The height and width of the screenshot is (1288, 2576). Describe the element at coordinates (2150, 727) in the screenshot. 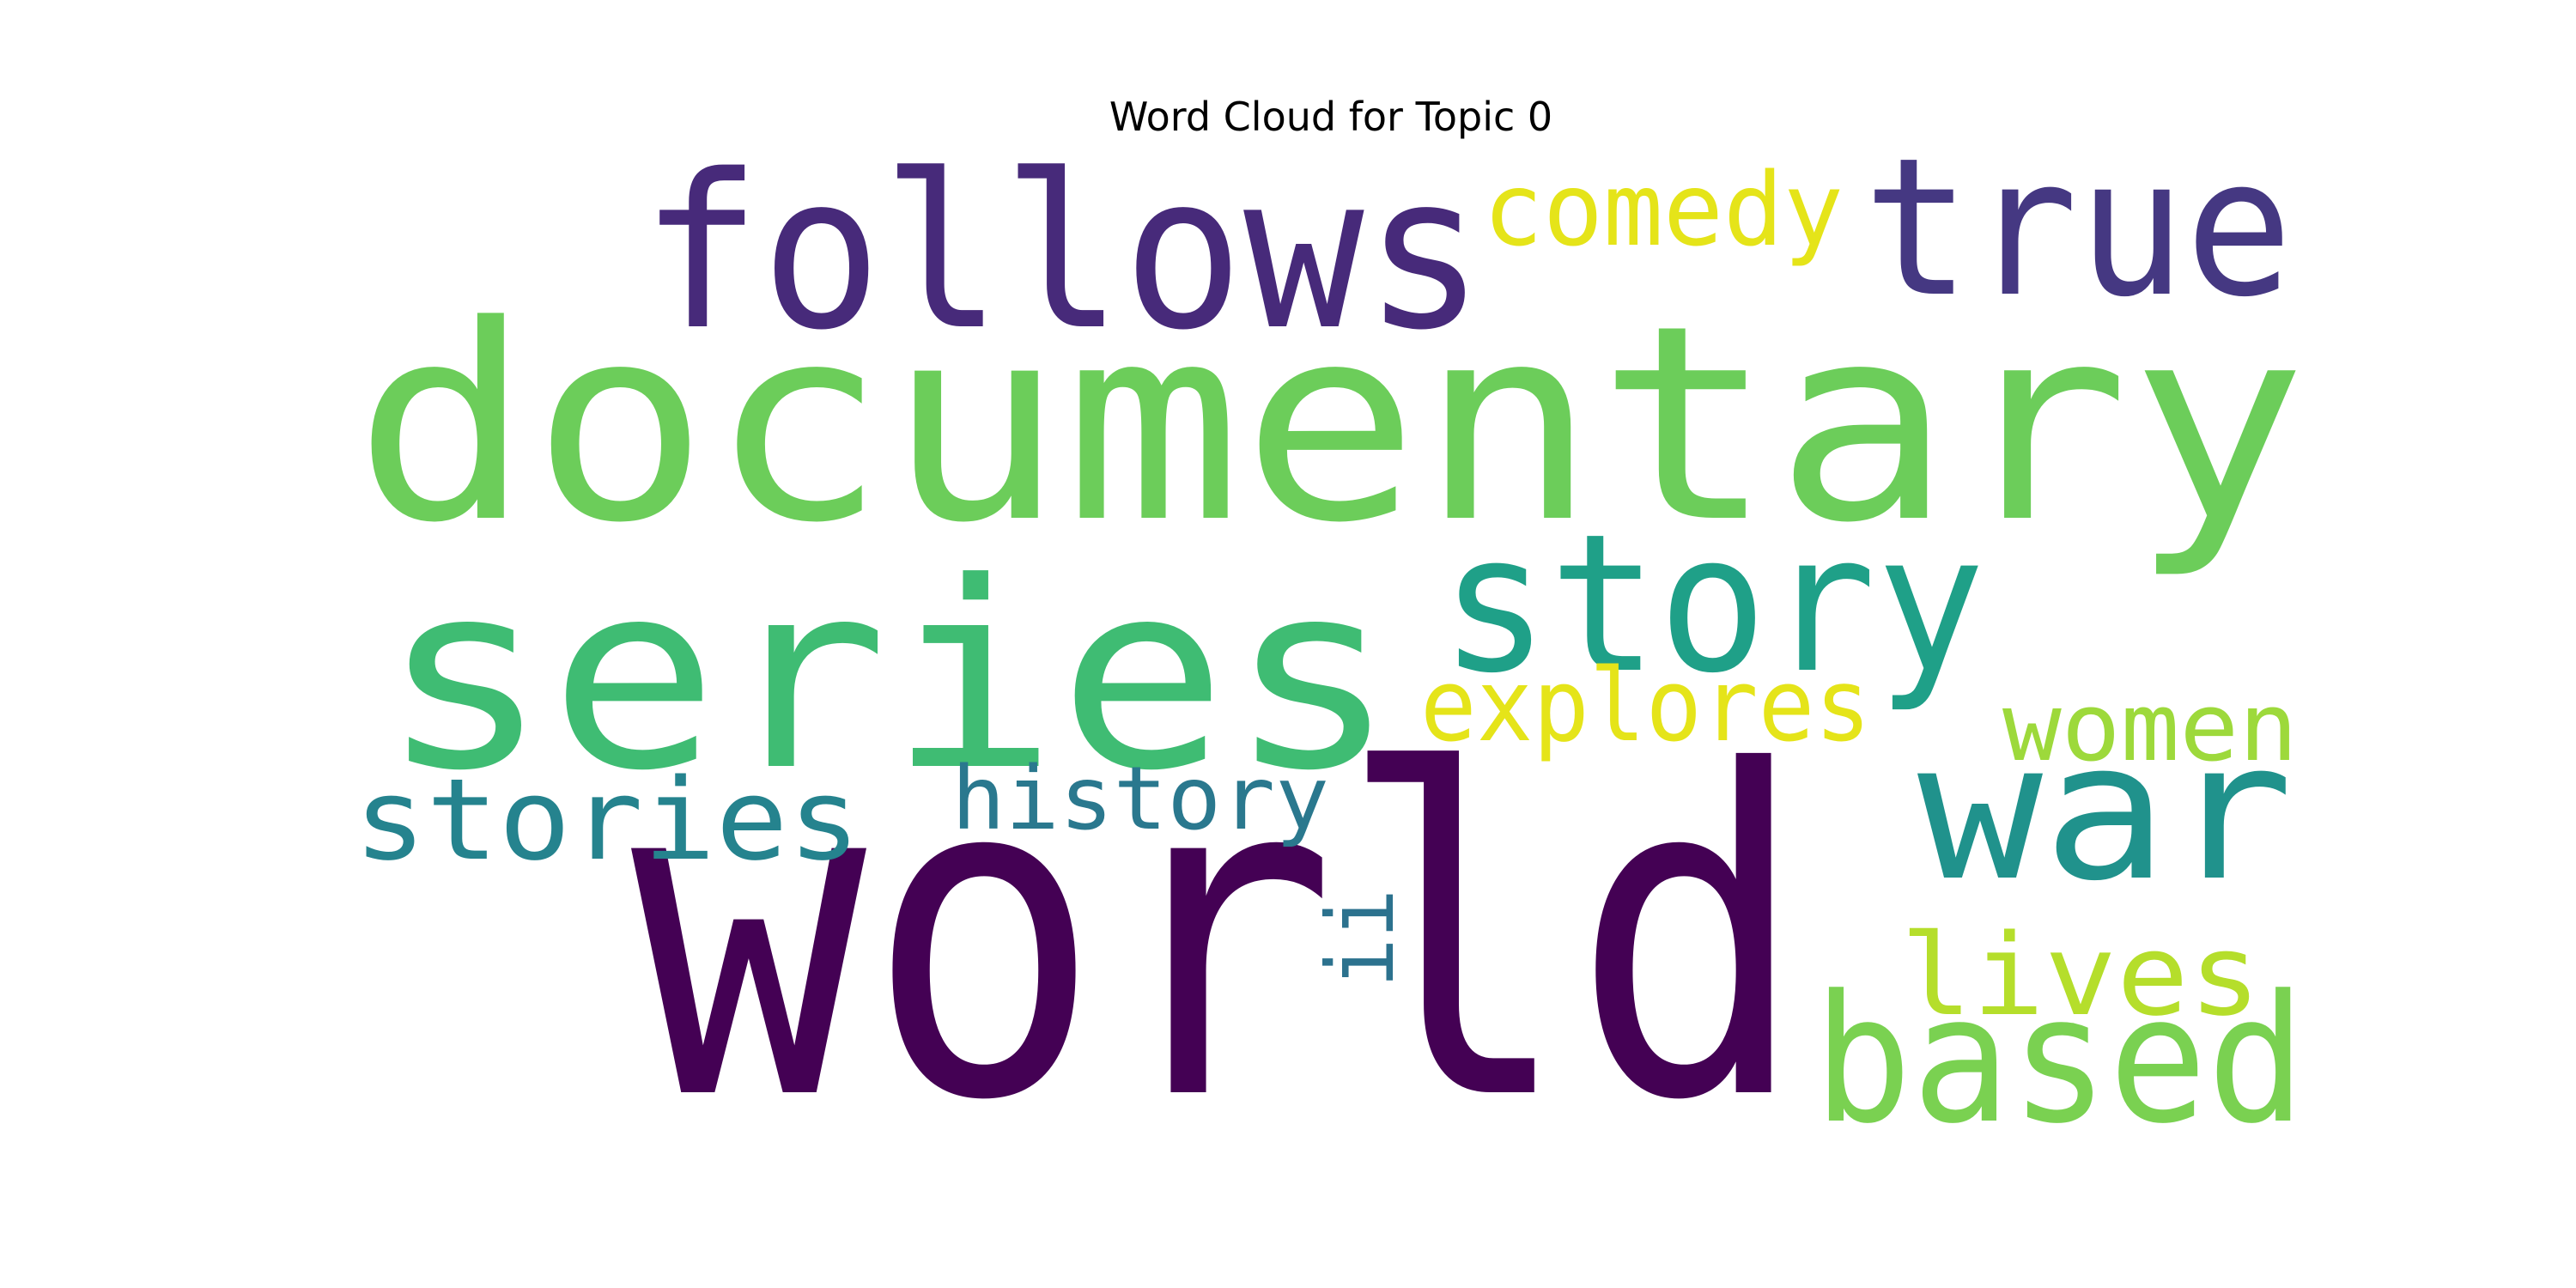

I see `word-women: women` at that location.